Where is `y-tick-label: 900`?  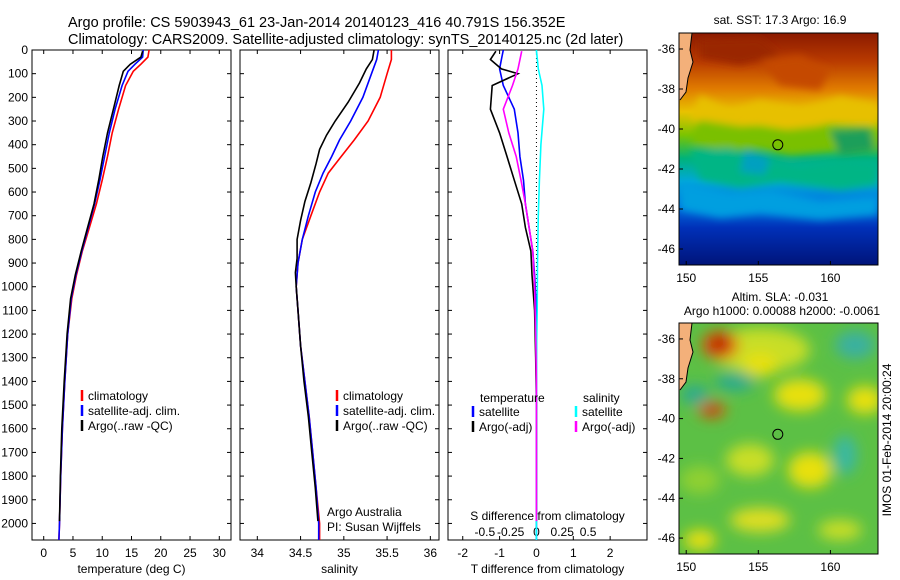
y-tick-label: 900 is located at coordinates (18, 263).